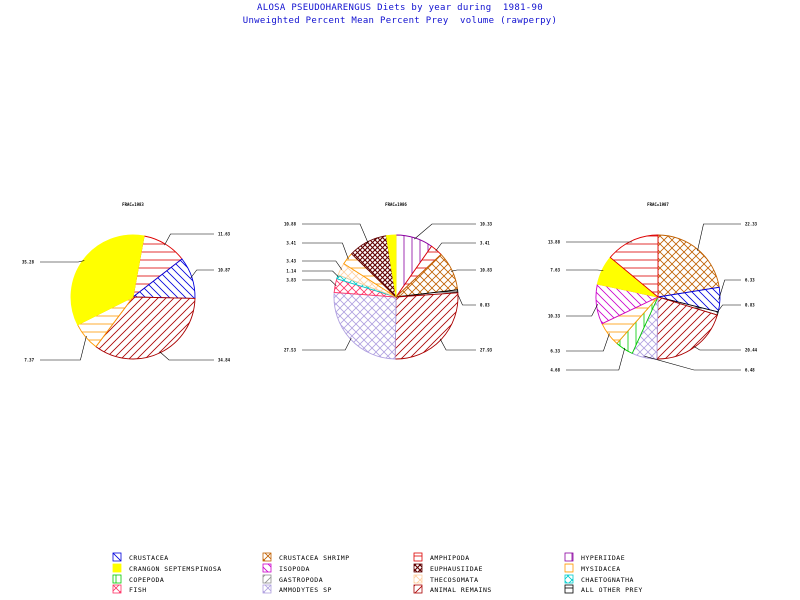 The image size is (800, 600). What do you see at coordinates (291, 271) in the screenshot?
I see `slice-value-label: 1.14` at bounding box center [291, 271].